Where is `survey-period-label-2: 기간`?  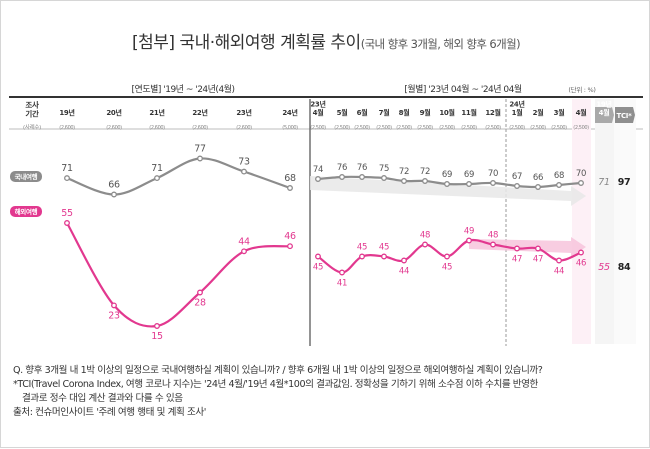 survey-period-label-2: 기간 is located at coordinates (32, 114).